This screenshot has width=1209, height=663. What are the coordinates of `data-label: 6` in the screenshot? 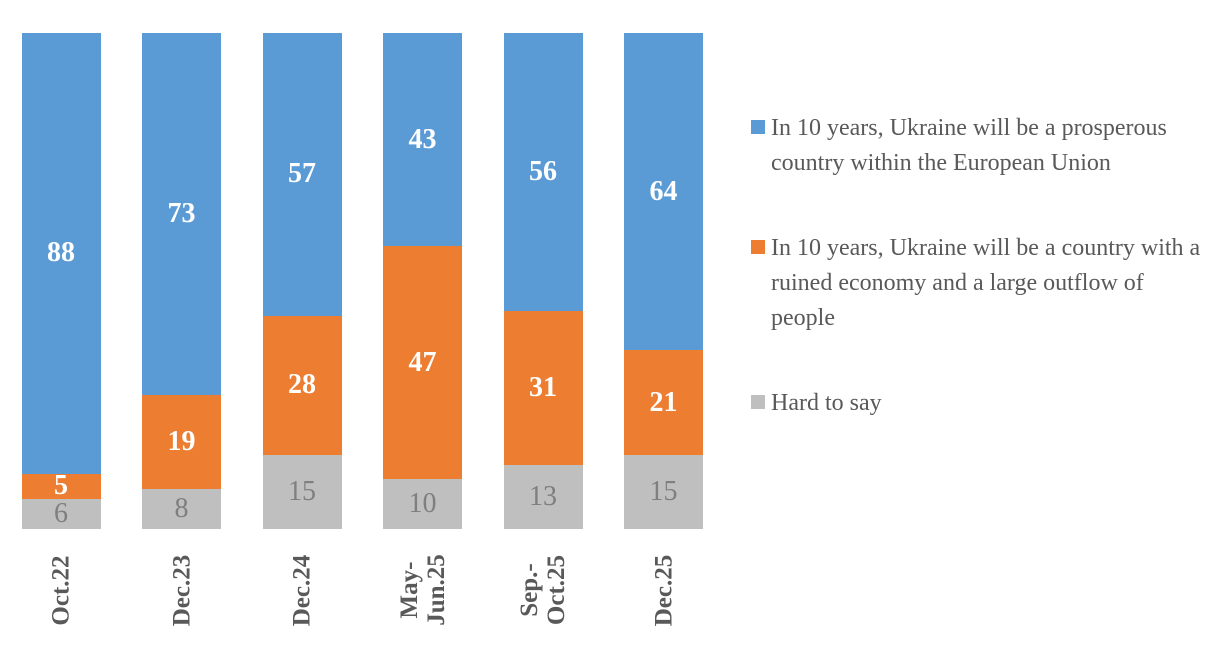 It's located at (61, 513).